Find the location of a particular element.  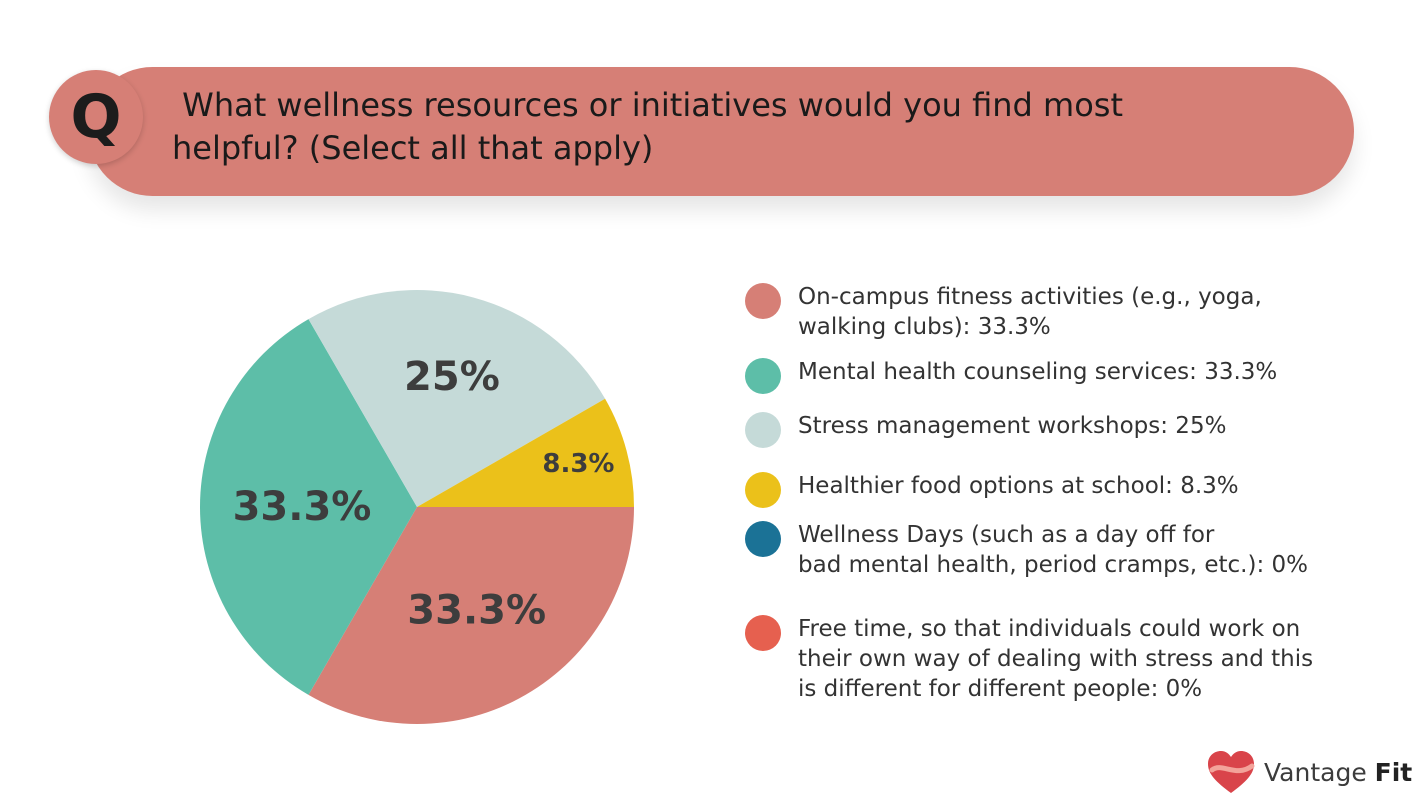

legend-label: Mental health counseling services: 33.3% is located at coordinates (1038, 372).